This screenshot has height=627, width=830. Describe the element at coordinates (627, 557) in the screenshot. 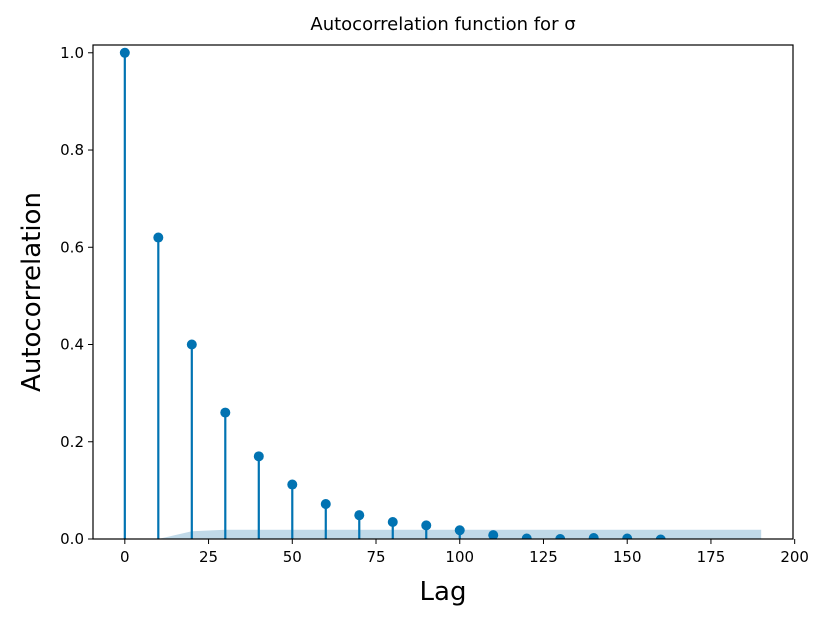

I see `x-tick-label: 150` at that location.